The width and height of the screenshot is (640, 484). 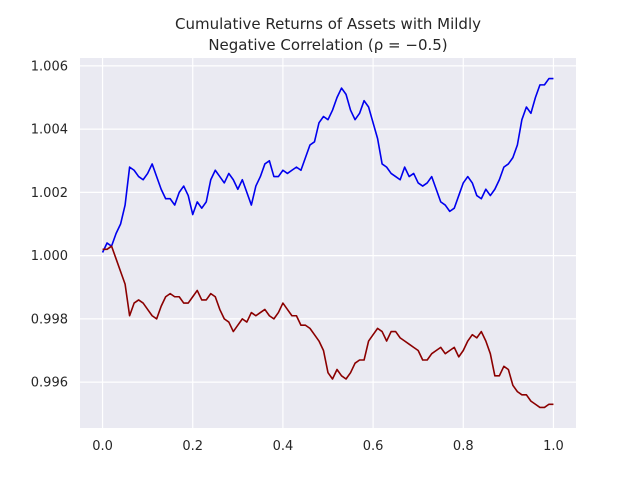 I want to click on y-tick-label: 1.006, so click(x=49, y=66).